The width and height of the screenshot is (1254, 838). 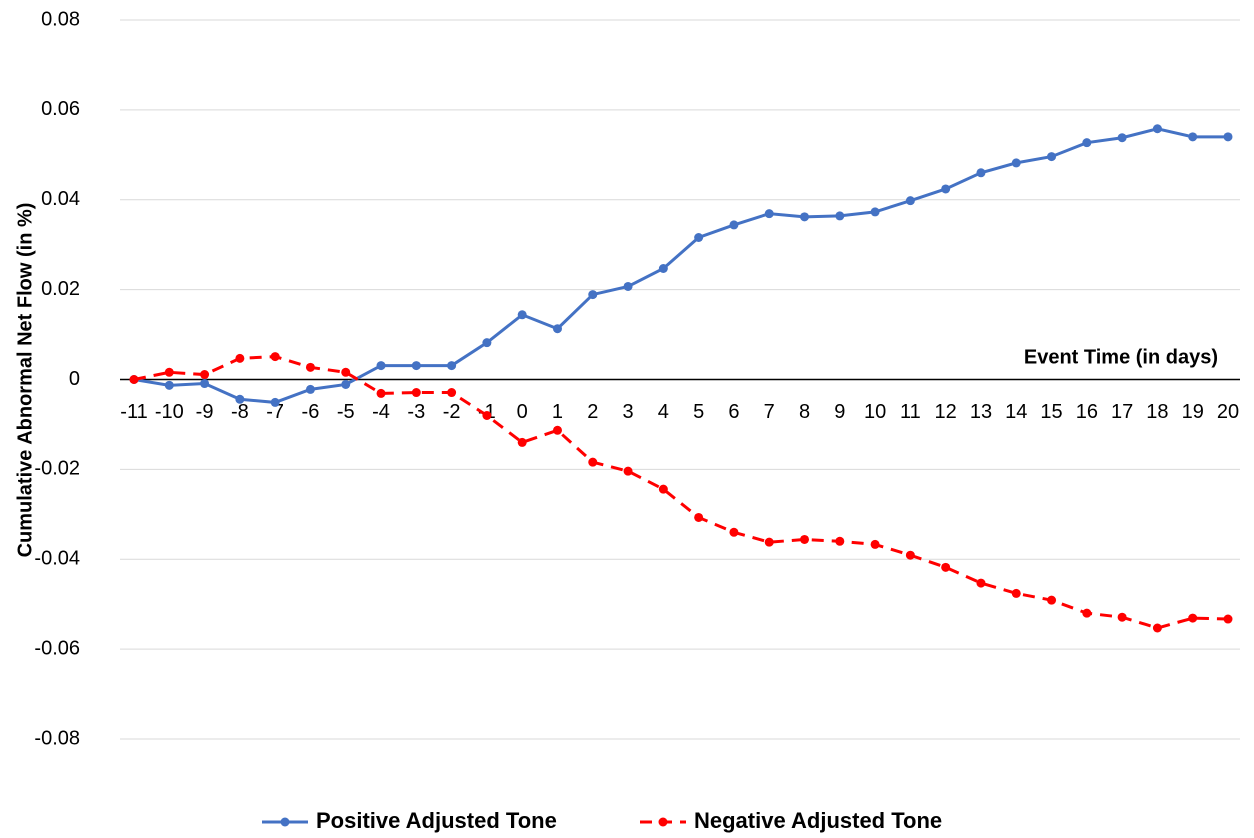 I want to click on x-tick-label: 8, so click(x=804, y=412).